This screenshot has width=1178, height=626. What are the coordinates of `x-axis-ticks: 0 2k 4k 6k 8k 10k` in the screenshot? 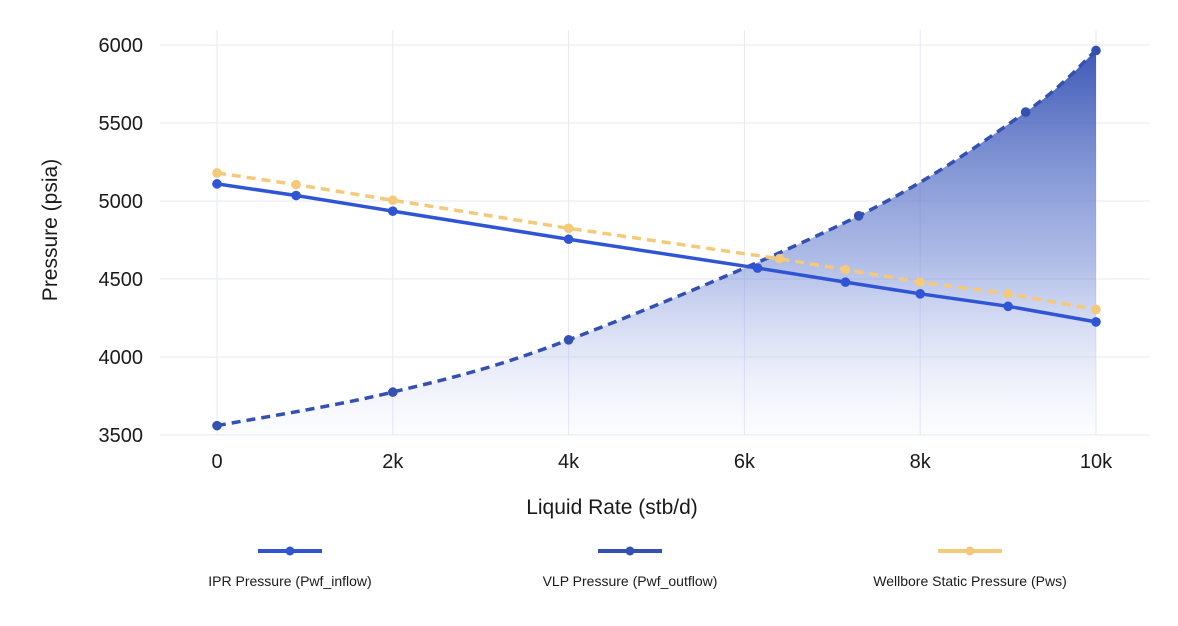 It's located at (662, 462).